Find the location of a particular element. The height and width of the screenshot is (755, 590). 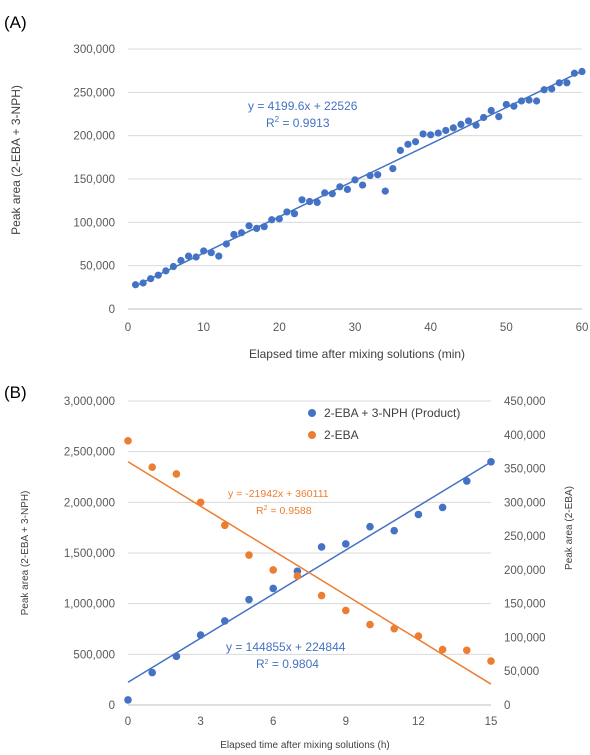

panel-b-y-tick-label: 0 is located at coordinates (112, 706).